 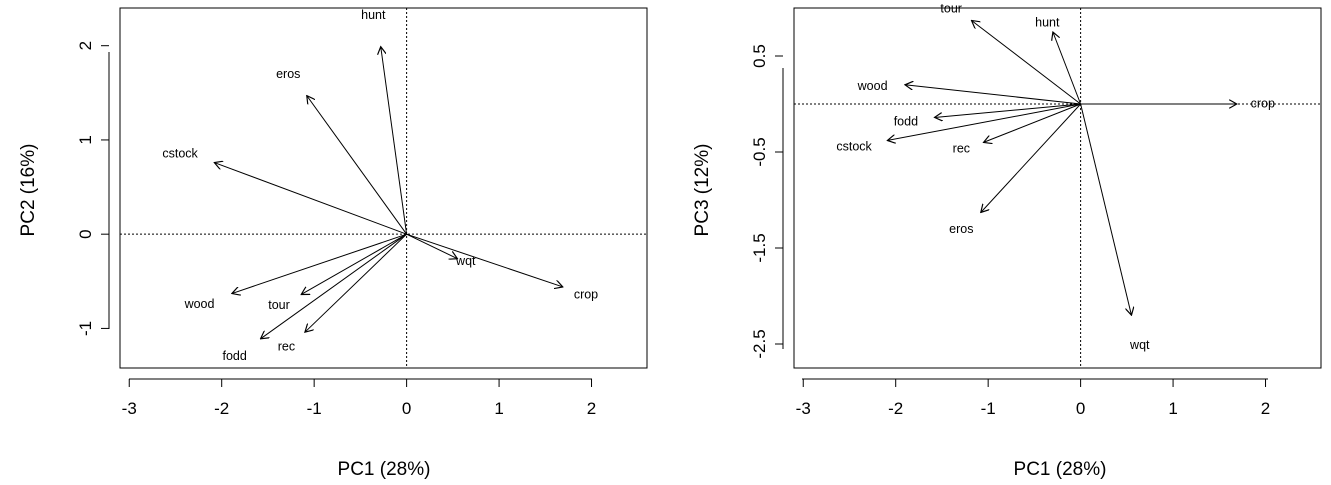 I want to click on y-tick-label: 0.5, so click(x=759, y=56).